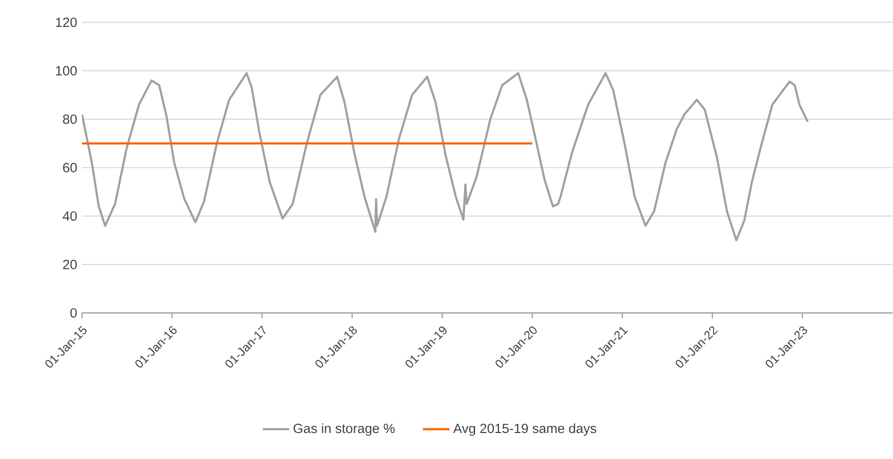 This screenshot has height=459, width=893. What do you see at coordinates (66, 23) in the screenshot?
I see `y-tick-label: 120` at bounding box center [66, 23].